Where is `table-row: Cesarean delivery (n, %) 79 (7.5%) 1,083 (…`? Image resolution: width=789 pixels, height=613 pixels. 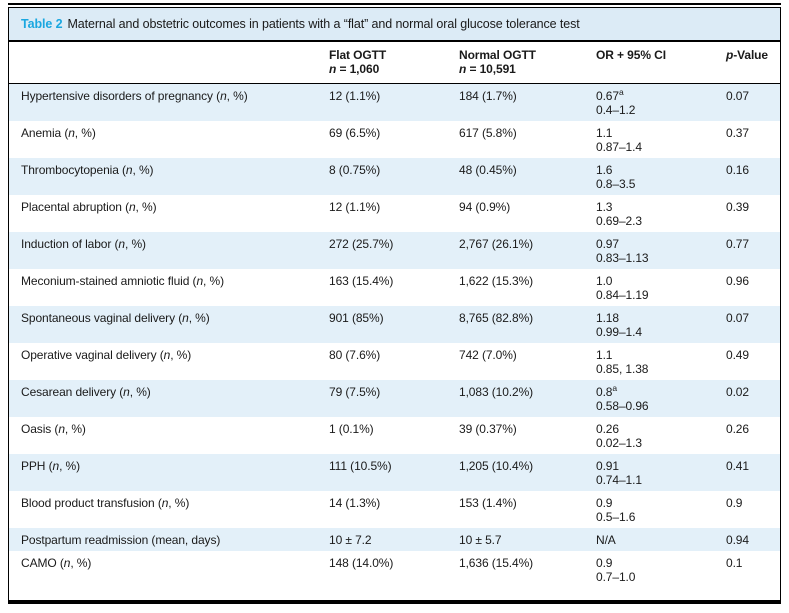 table-row: Cesarean delivery (n, %) 79 (7.5%) 1,083 (… is located at coordinates (394, 398).